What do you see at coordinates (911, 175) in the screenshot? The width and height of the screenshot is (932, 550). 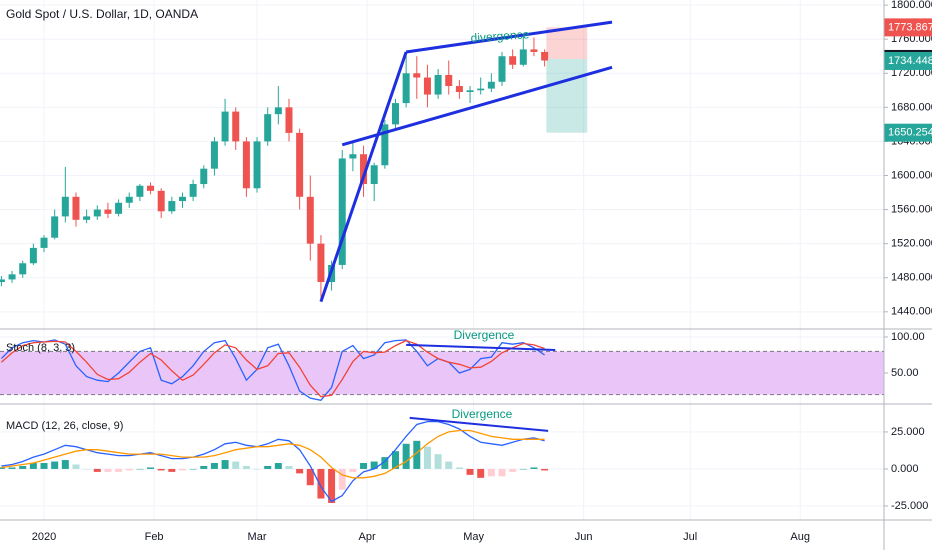 I see `y-tick-label: 1600.000` at bounding box center [911, 175].